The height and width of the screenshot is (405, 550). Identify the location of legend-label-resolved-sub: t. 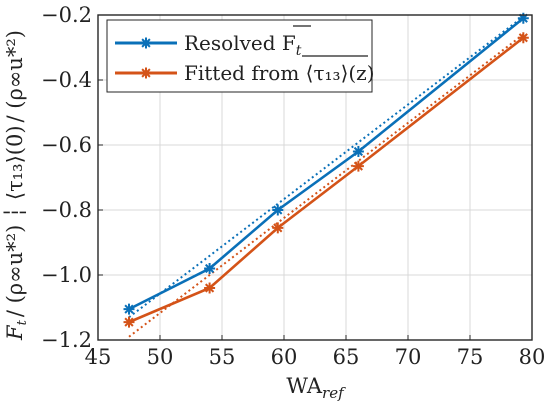
(299, 51).